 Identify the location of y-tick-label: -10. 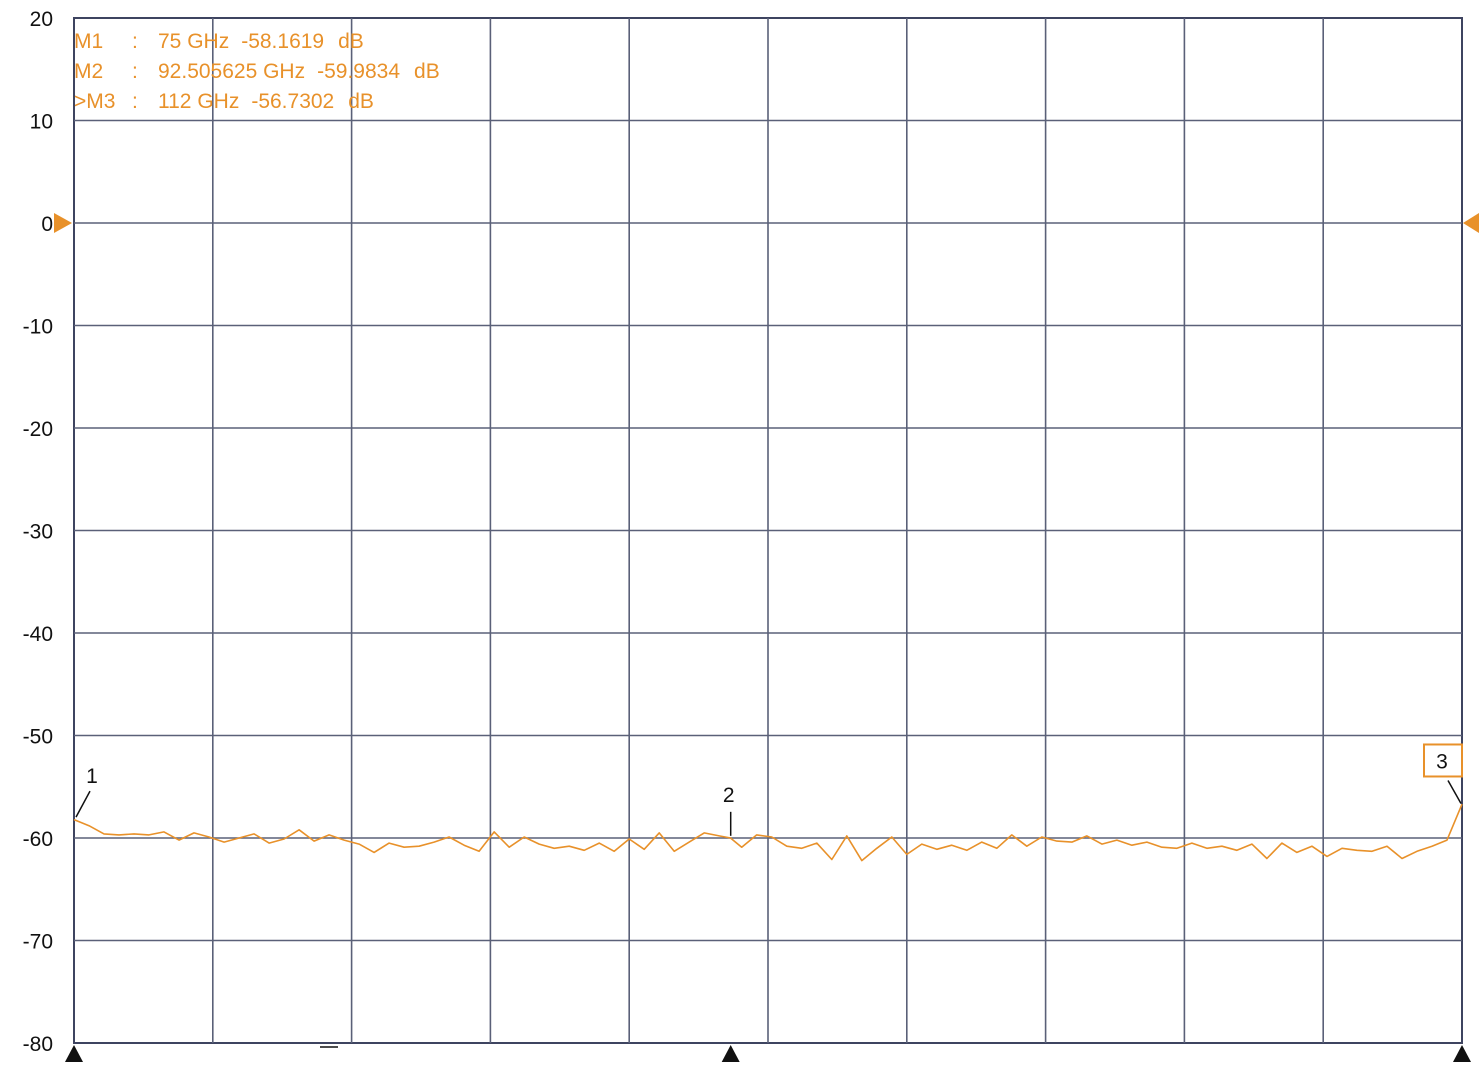
(38, 327).